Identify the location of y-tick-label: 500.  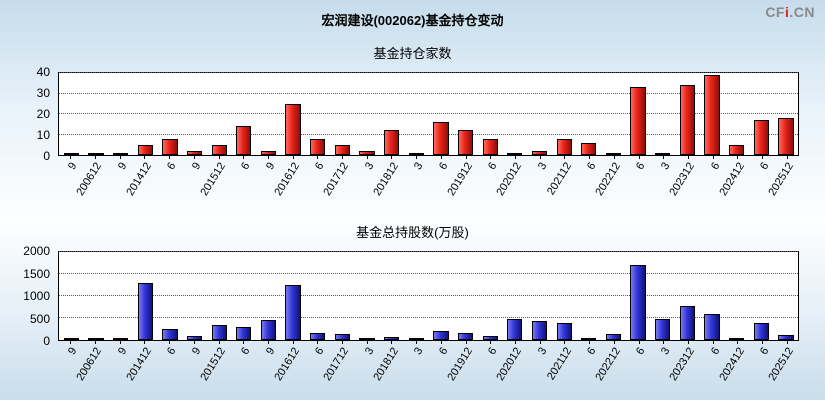
(39, 318).